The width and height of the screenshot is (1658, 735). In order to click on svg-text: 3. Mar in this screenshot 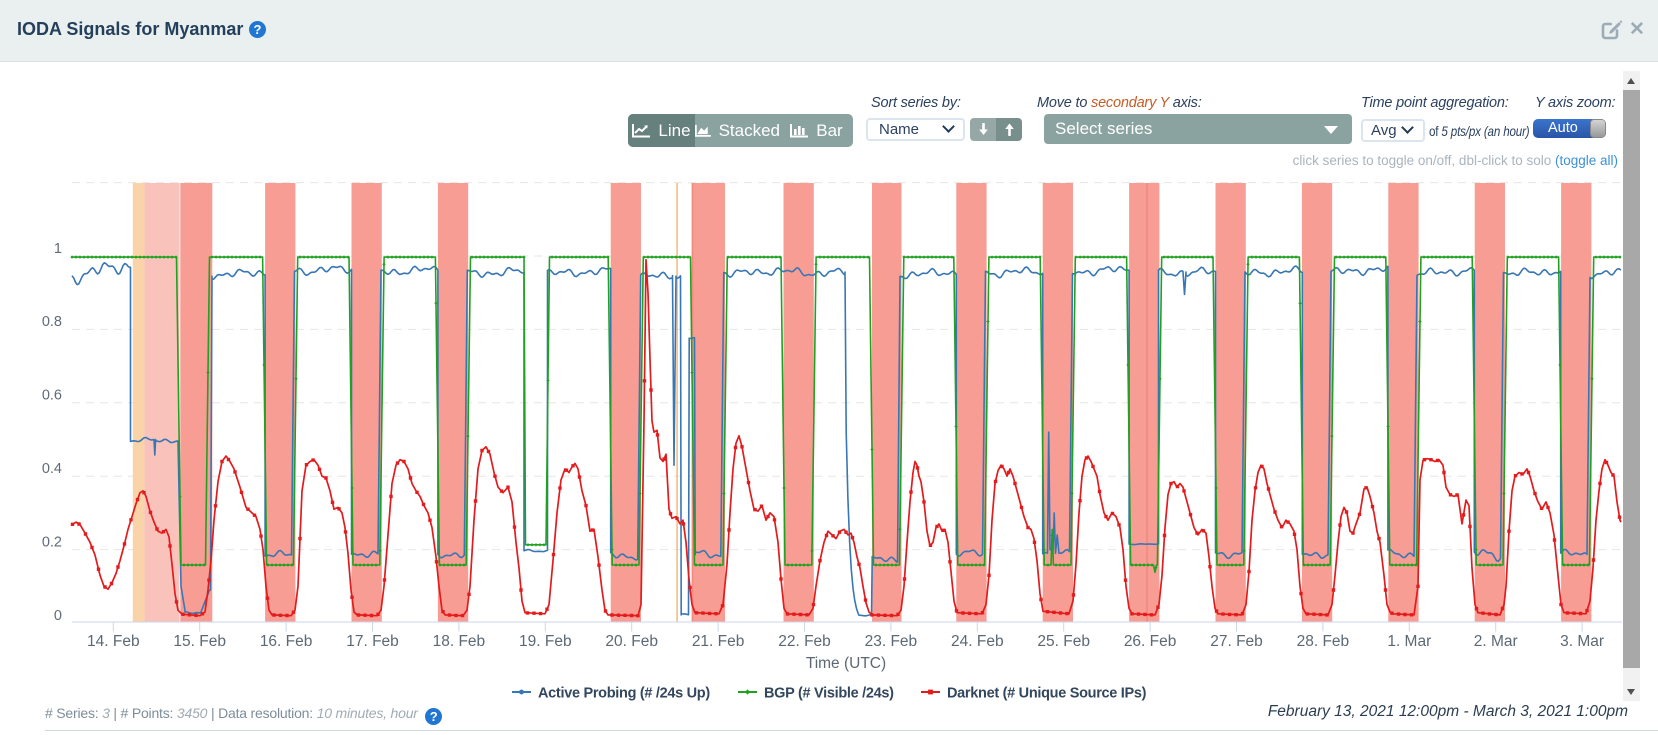, I will do `click(1582, 641)`.